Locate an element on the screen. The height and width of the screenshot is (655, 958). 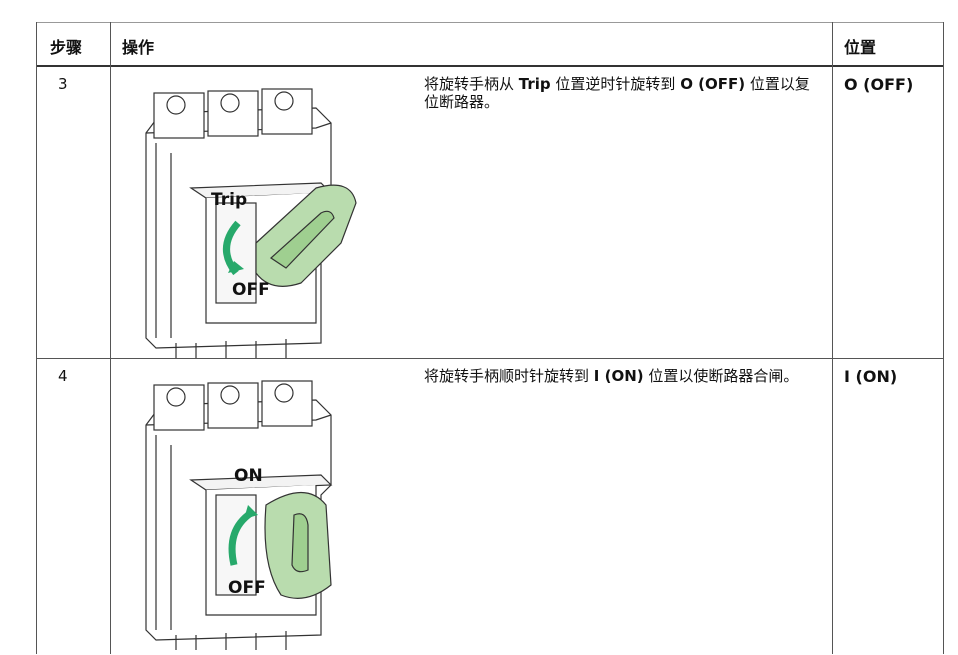
description: 将旋转手柄从 Trip 位置逆时针旋转到 O (OFF) 位置以复位断路器。 is located at coordinates (622, 93).